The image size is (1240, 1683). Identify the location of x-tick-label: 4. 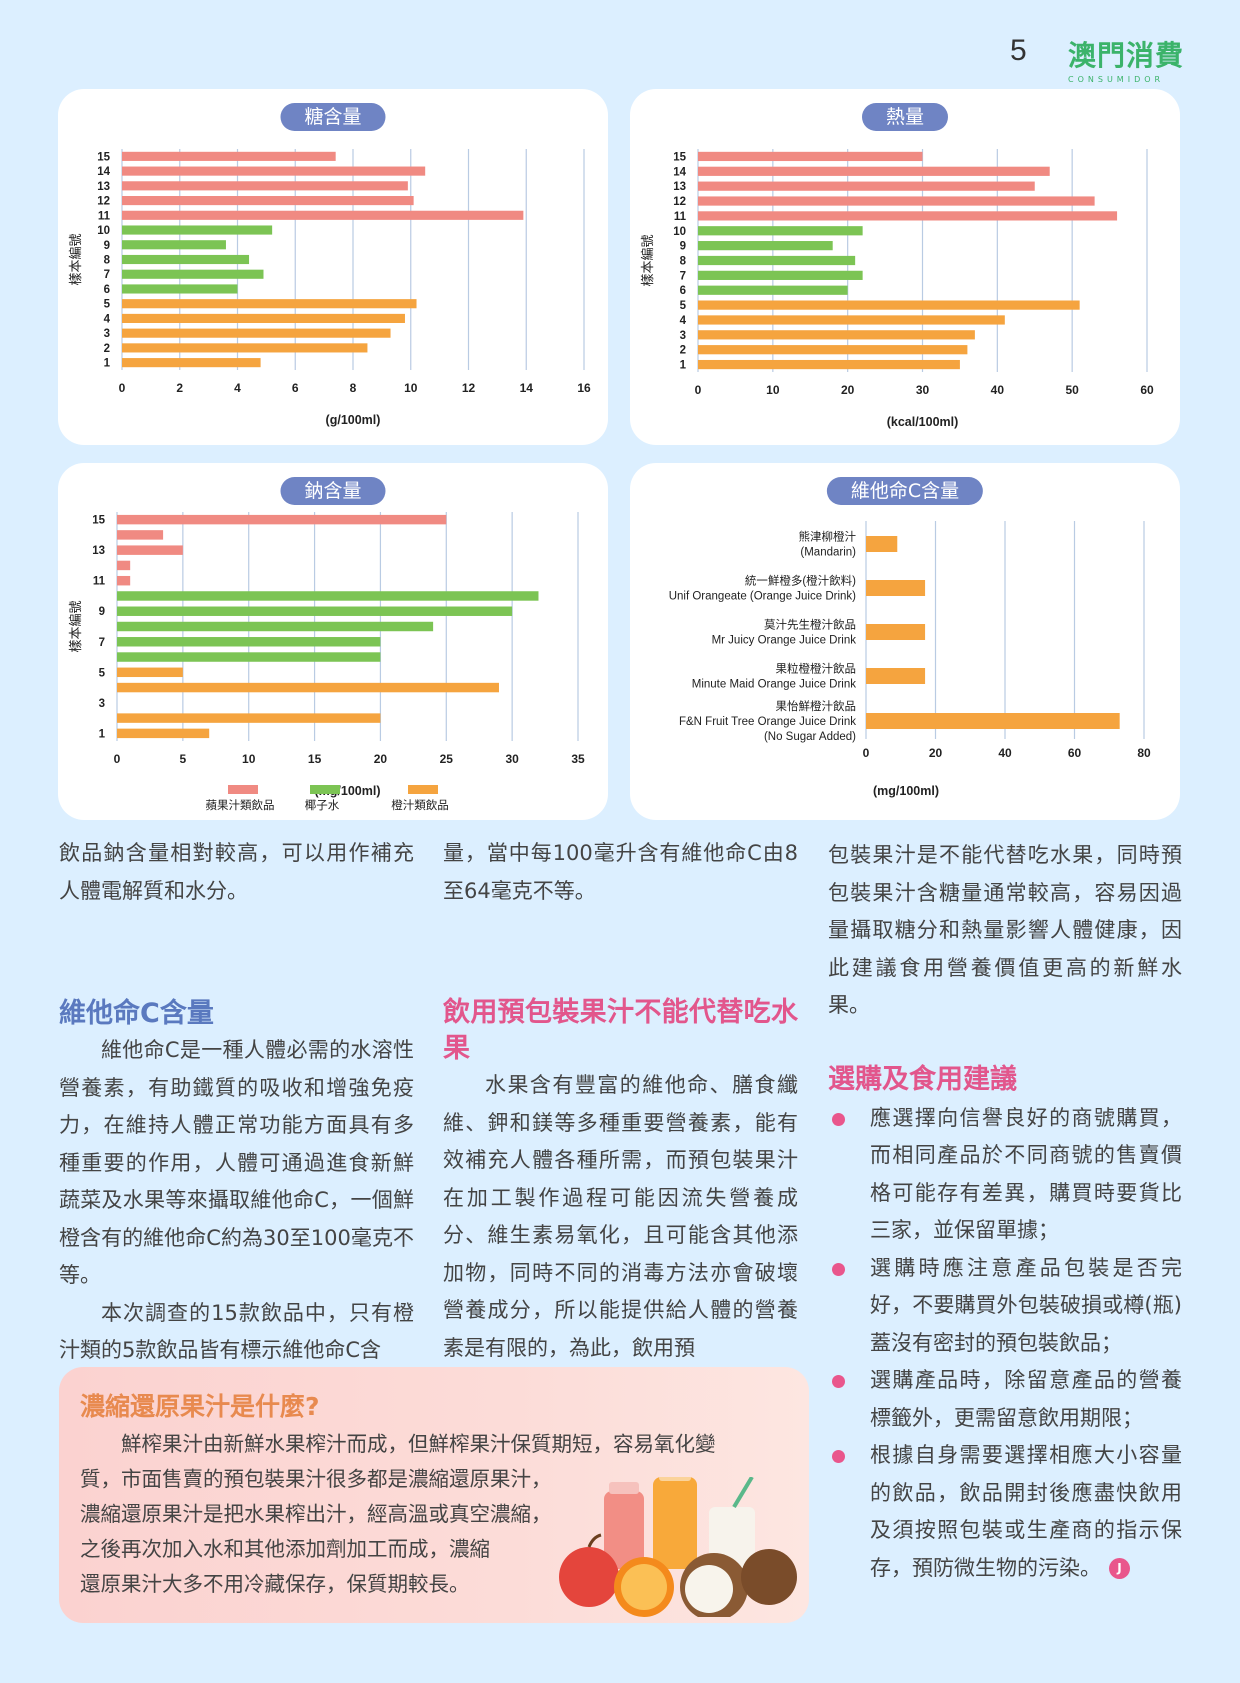
(237, 388).